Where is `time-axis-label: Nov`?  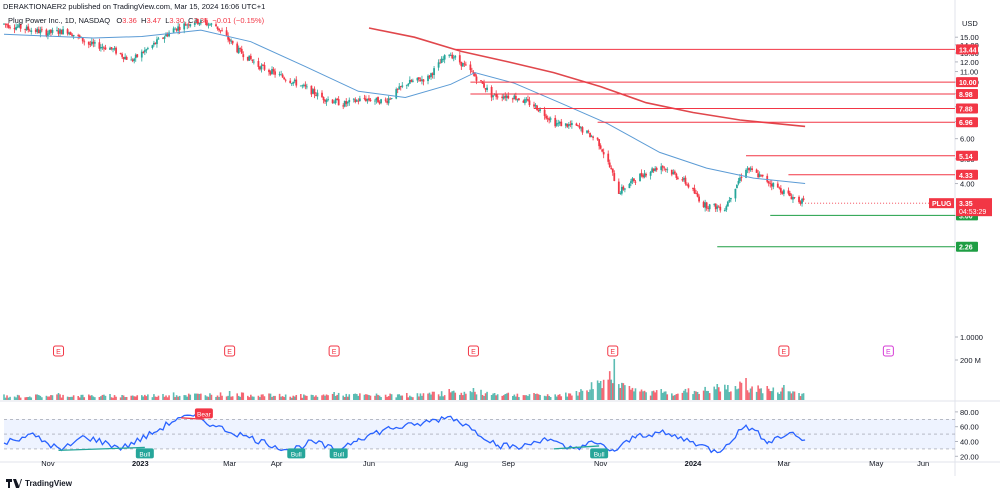
time-axis-label: Nov is located at coordinates (601, 463).